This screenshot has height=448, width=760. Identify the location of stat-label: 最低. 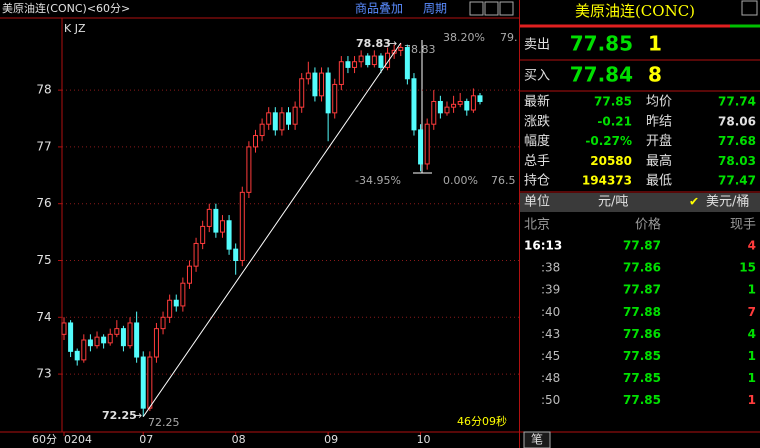
(659, 181).